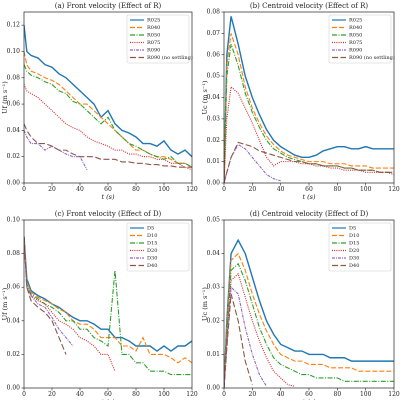 Image resolution: width=400 pixels, height=400 pixels. Describe the element at coordinates (152, 236) in the screenshot. I see `legend-label: D10` at that location.